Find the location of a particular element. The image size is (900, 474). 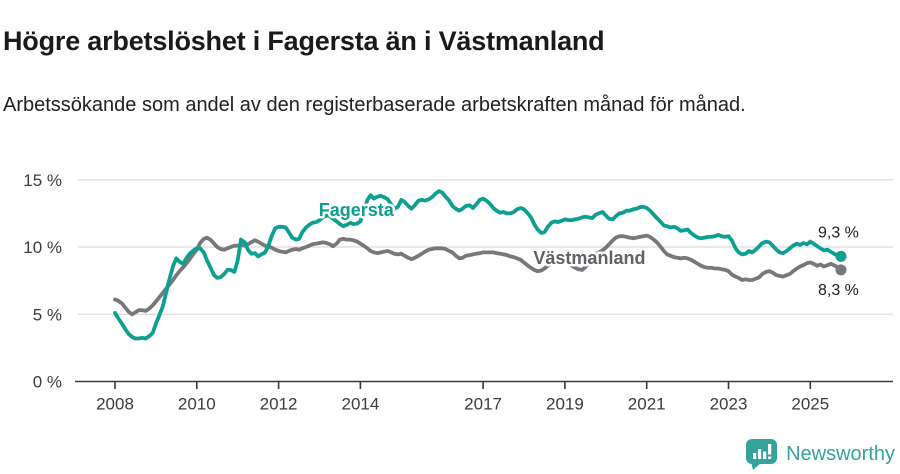

x-tick-label: 2025 is located at coordinates (810, 404).